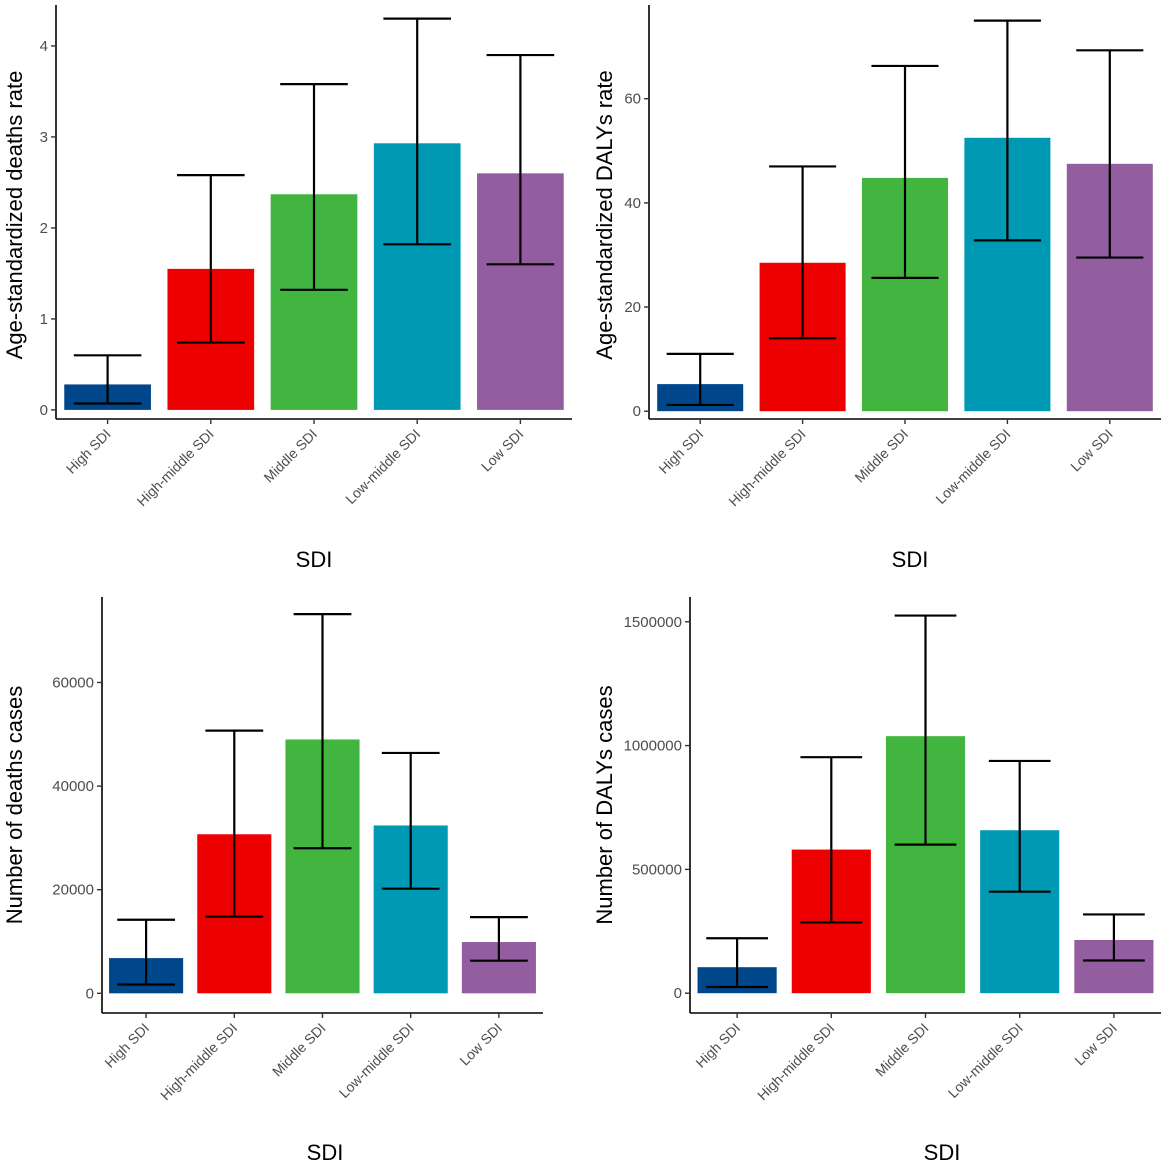 Image resolution: width=1169 pixels, height=1165 pixels. Describe the element at coordinates (44, 46) in the screenshot. I see `y-tick-label: 4` at that location.